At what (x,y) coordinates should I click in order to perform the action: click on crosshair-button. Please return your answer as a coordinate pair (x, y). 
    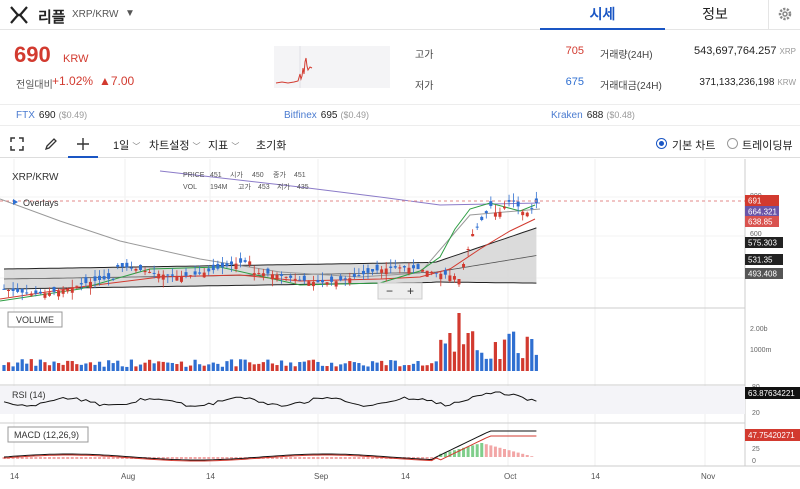
    Looking at the image, I should click on (83, 144).